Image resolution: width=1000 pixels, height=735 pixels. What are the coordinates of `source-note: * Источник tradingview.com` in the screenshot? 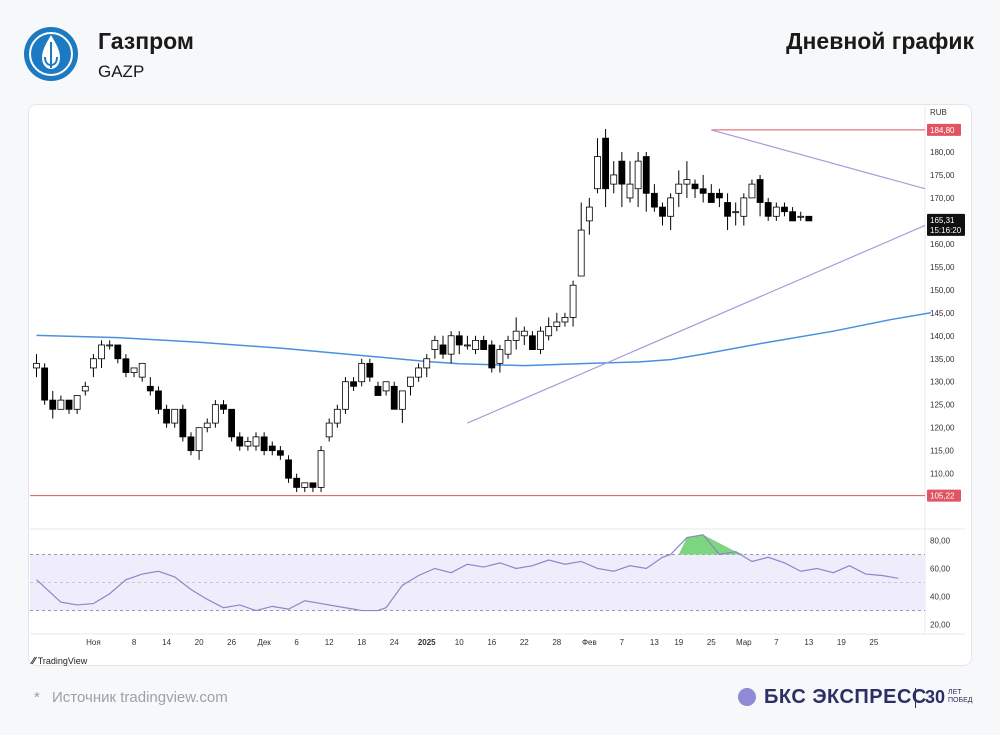 It's located at (131, 697).